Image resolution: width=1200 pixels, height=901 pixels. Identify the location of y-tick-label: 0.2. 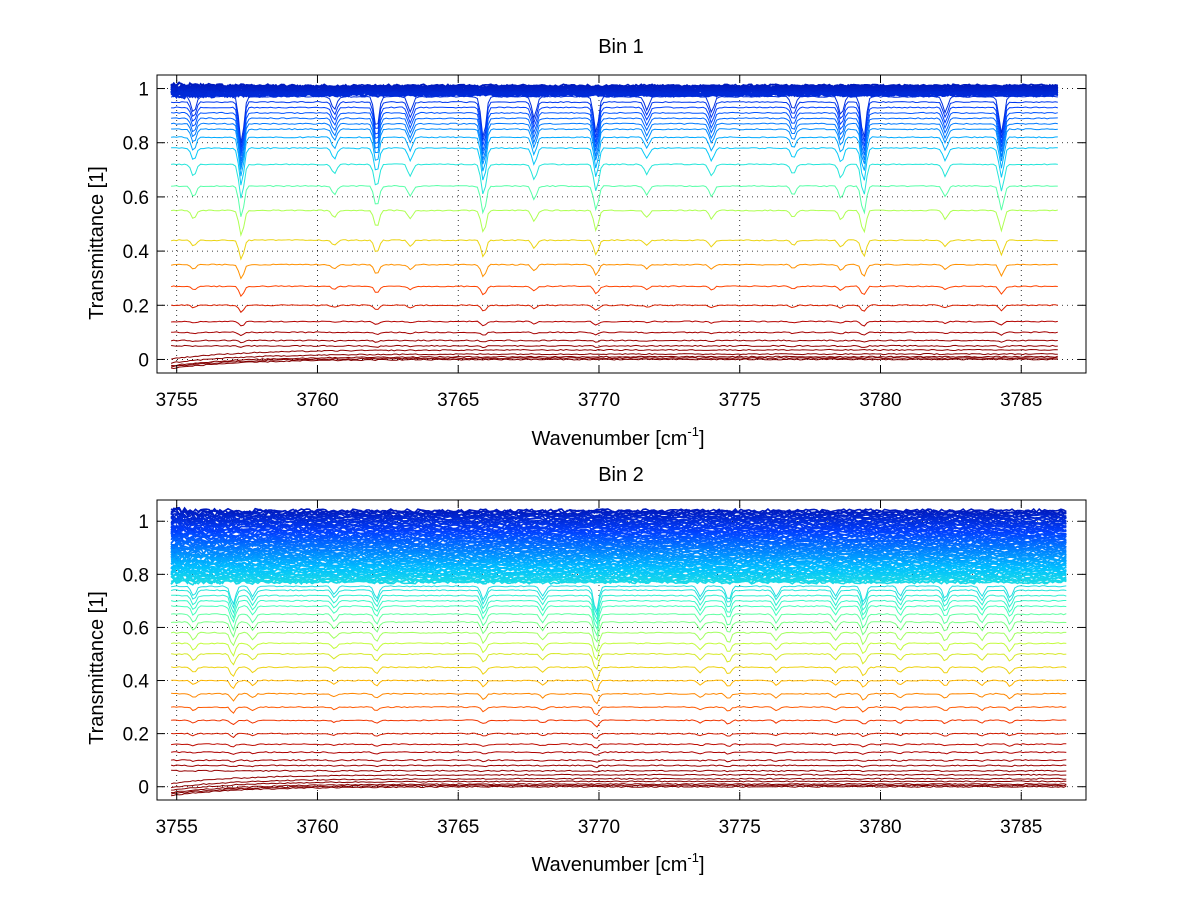
(136, 306).